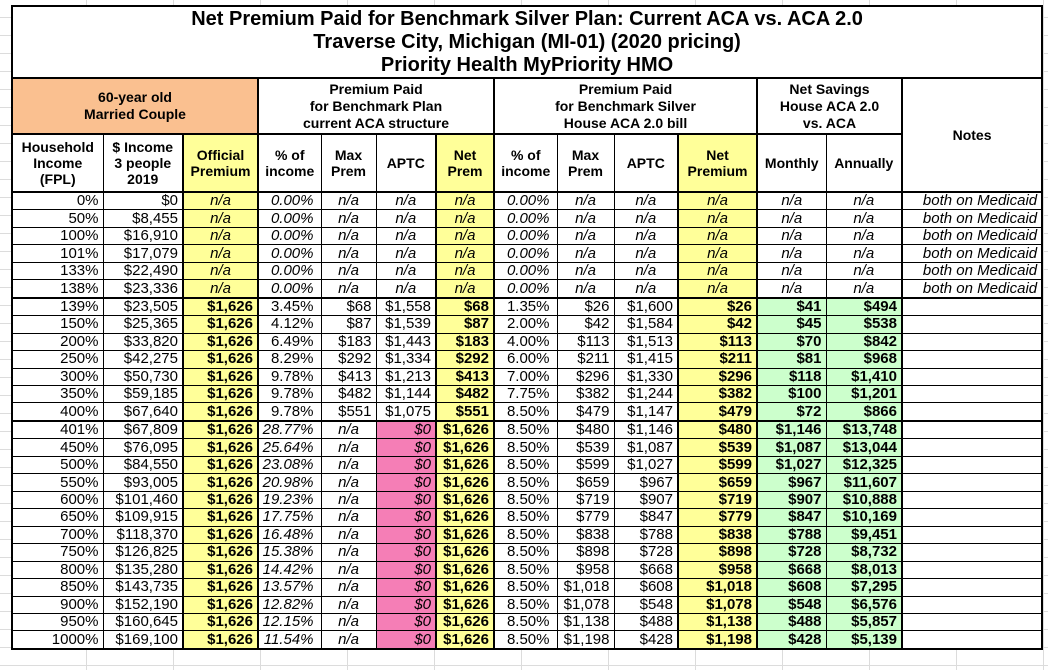 The width and height of the screenshot is (1048, 670). Describe the element at coordinates (646, 377) in the screenshot. I see `cell-aca2-aptc: $1,330` at that location.